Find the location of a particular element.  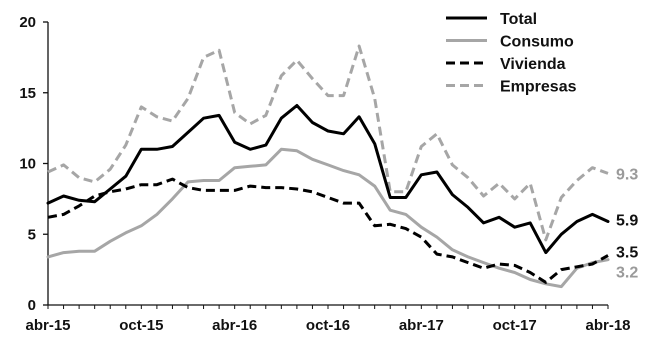

legend-label-vivienda: Vivienda is located at coordinates (533, 64).